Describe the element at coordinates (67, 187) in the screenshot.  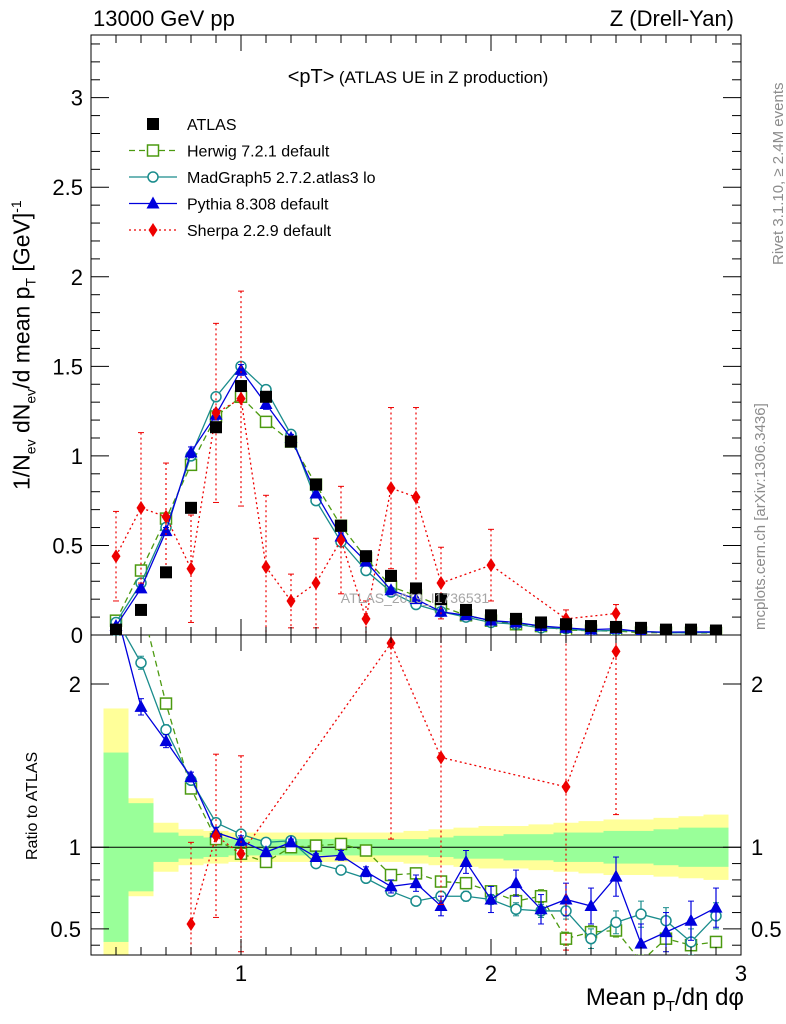
I see `top-y-tick-label: 2.5` at that location.